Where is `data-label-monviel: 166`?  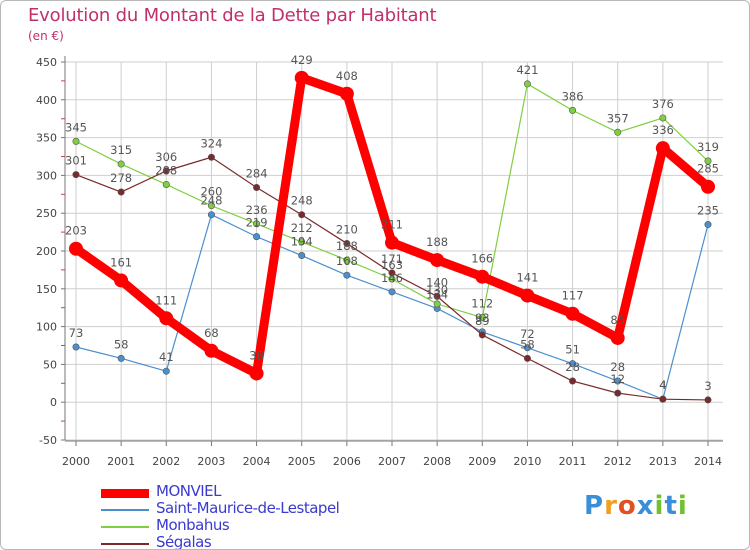
data-label-monviel: 166 is located at coordinates (482, 259).